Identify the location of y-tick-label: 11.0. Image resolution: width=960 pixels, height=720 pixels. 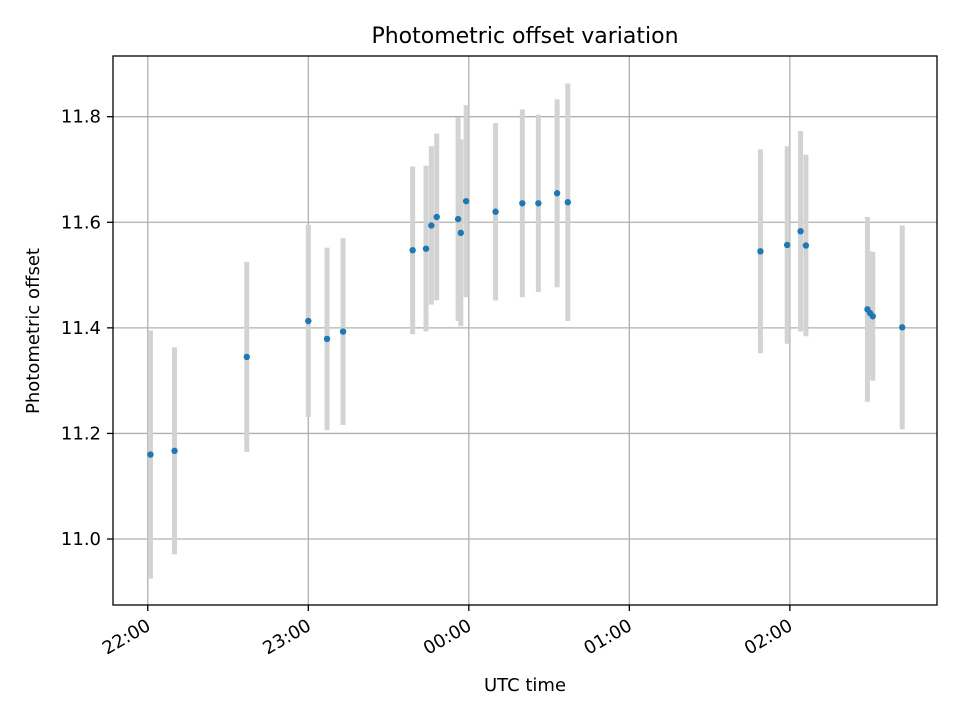
(81, 539).